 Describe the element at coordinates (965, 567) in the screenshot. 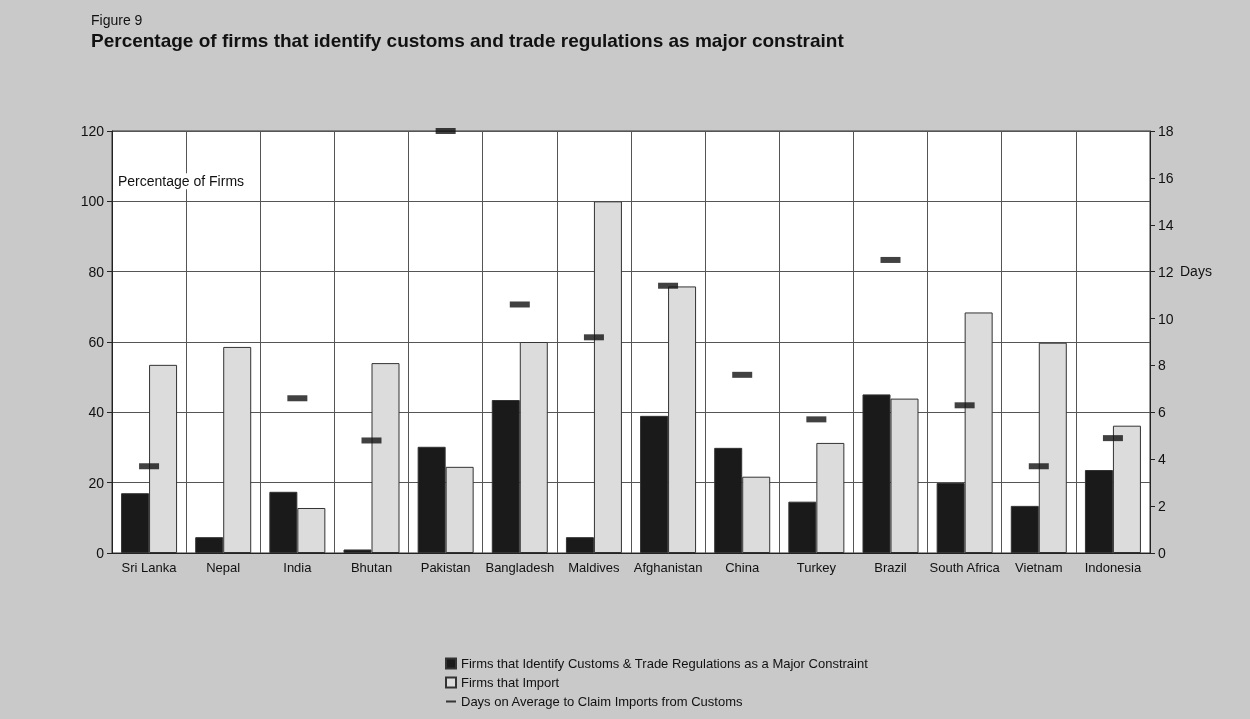

I see `x-tick-label: South Africa` at that location.